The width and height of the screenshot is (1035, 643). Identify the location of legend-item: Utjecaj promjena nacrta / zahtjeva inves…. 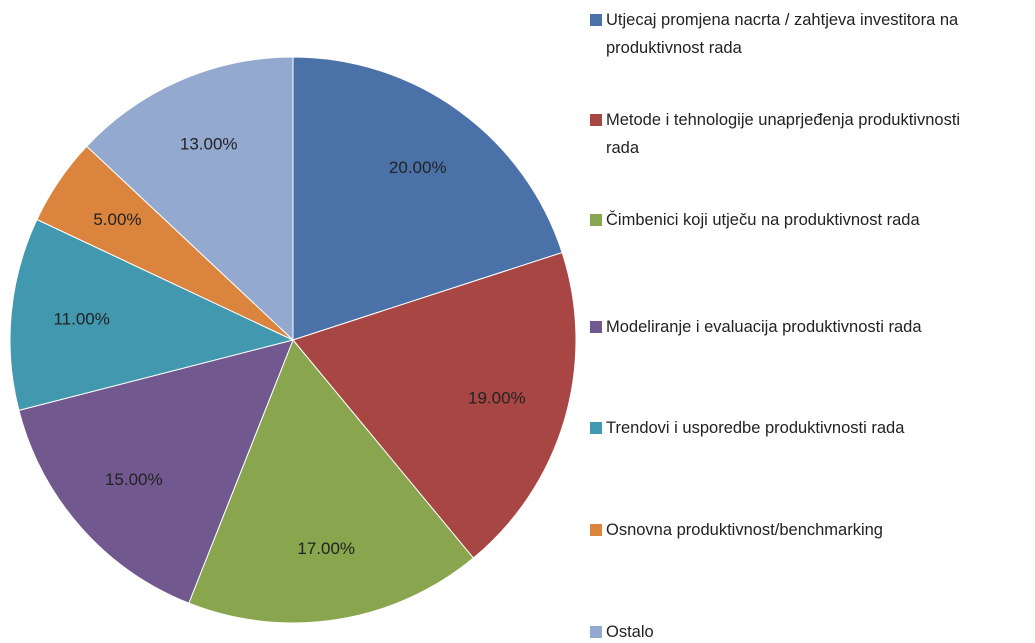
(788, 34).